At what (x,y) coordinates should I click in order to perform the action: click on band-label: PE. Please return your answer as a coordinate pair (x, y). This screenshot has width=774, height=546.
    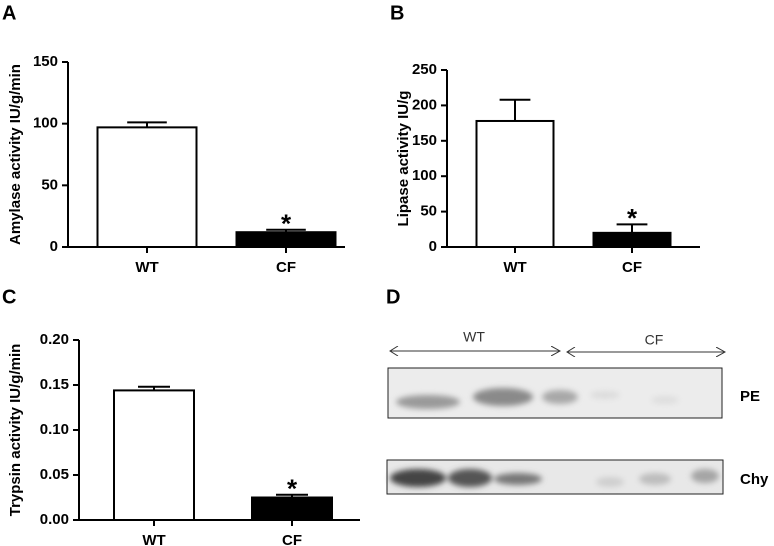
    Looking at the image, I should click on (750, 396).